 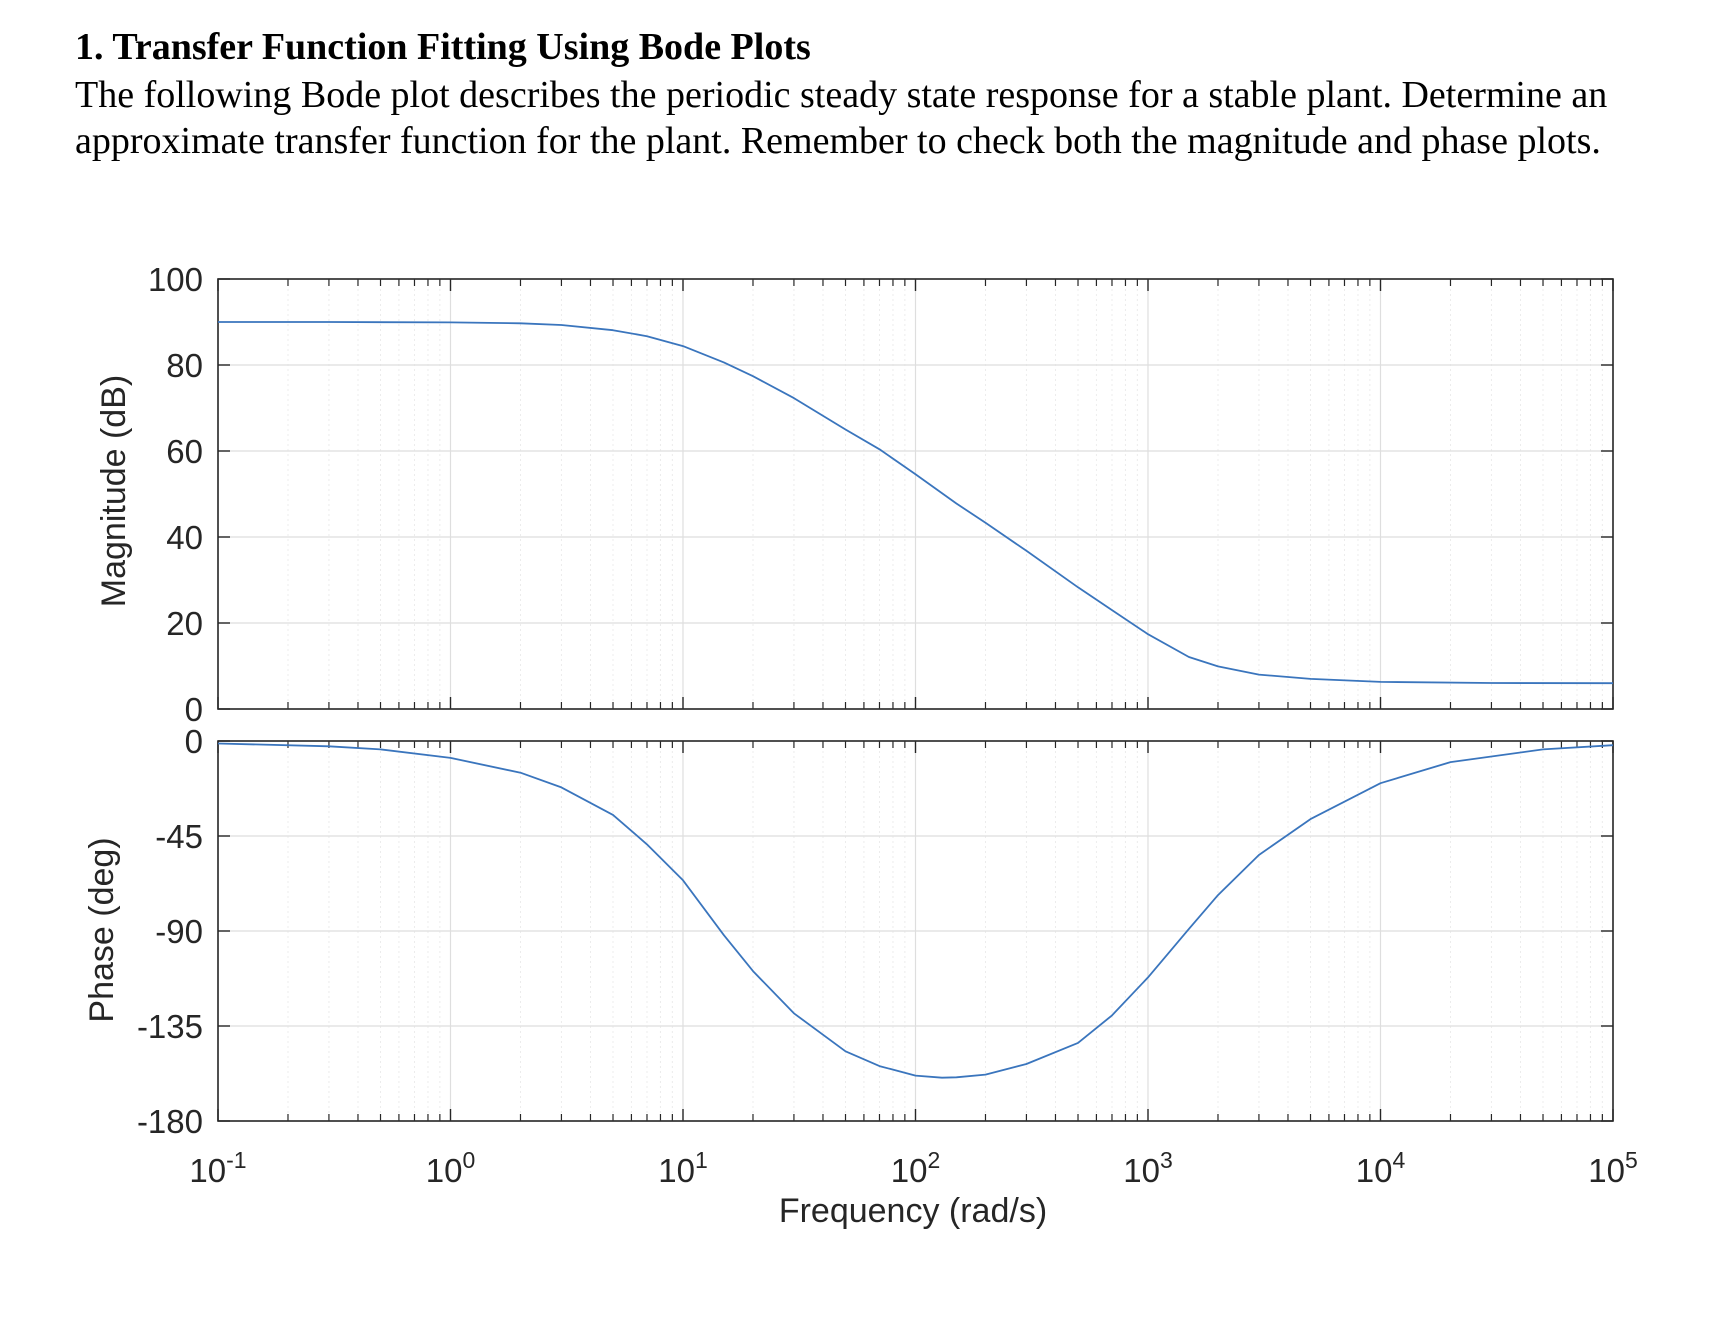 What do you see at coordinates (114, 491) in the screenshot?
I see `magnitude-y-axis-label: Magnitude (dB)` at bounding box center [114, 491].